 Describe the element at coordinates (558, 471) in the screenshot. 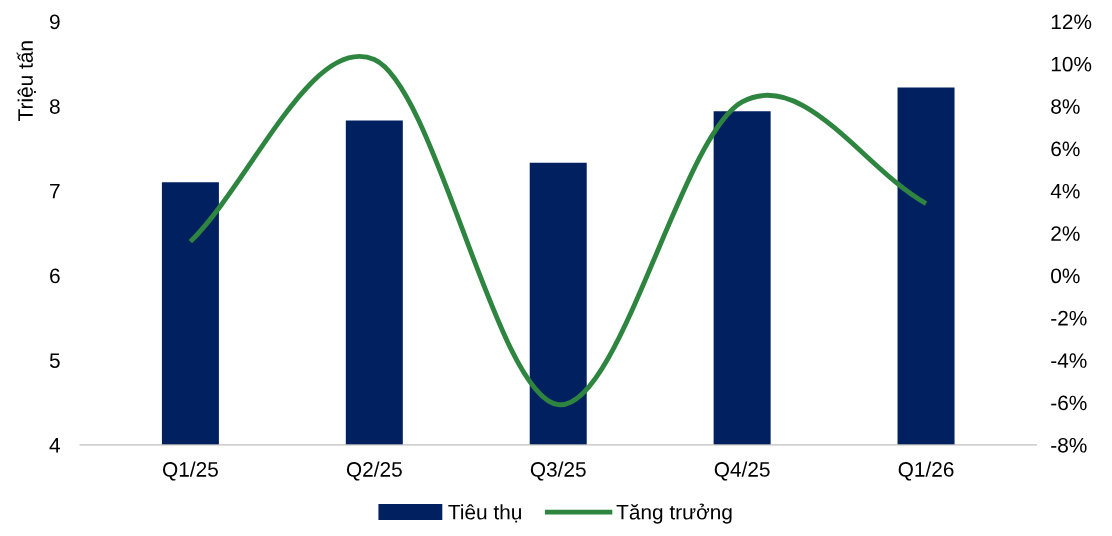

I see `x-tick-label: Q3/25` at that location.